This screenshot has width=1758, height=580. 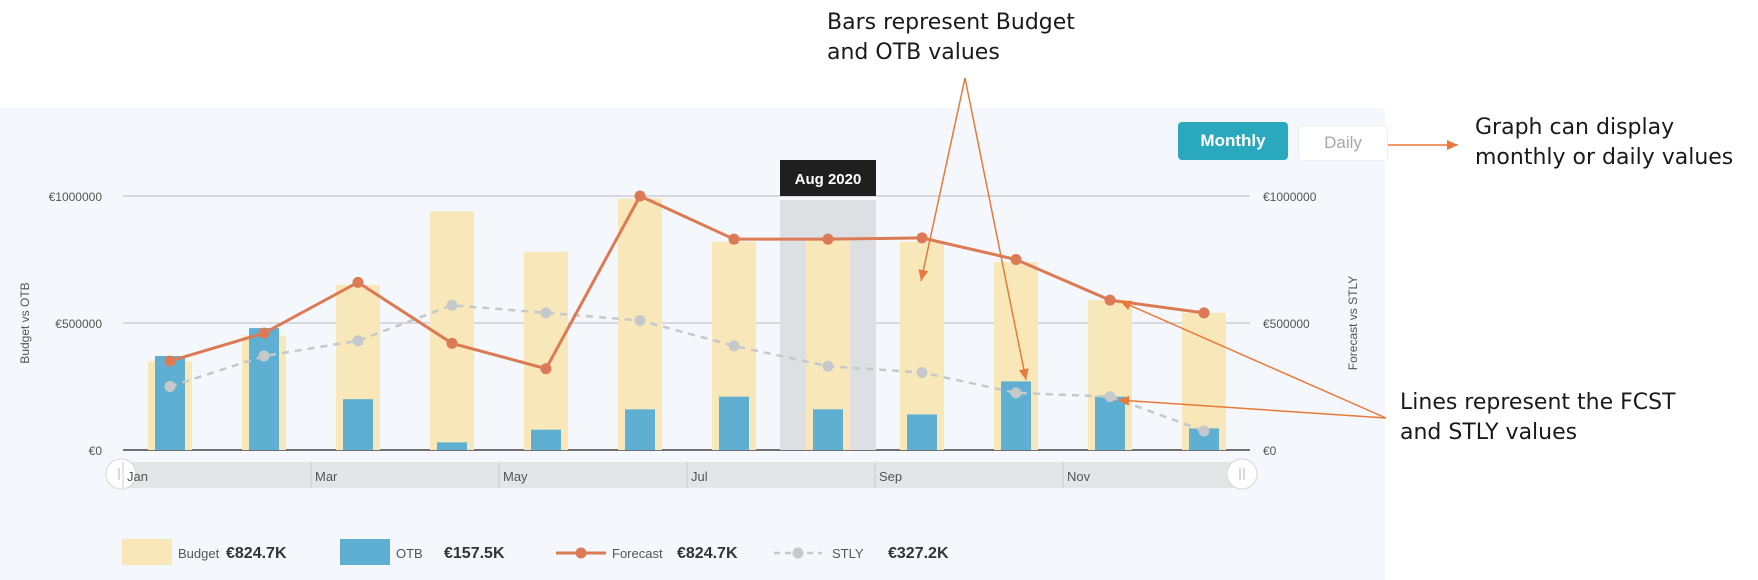 I want to click on y-tick-label-left: €0, so click(x=96, y=451).